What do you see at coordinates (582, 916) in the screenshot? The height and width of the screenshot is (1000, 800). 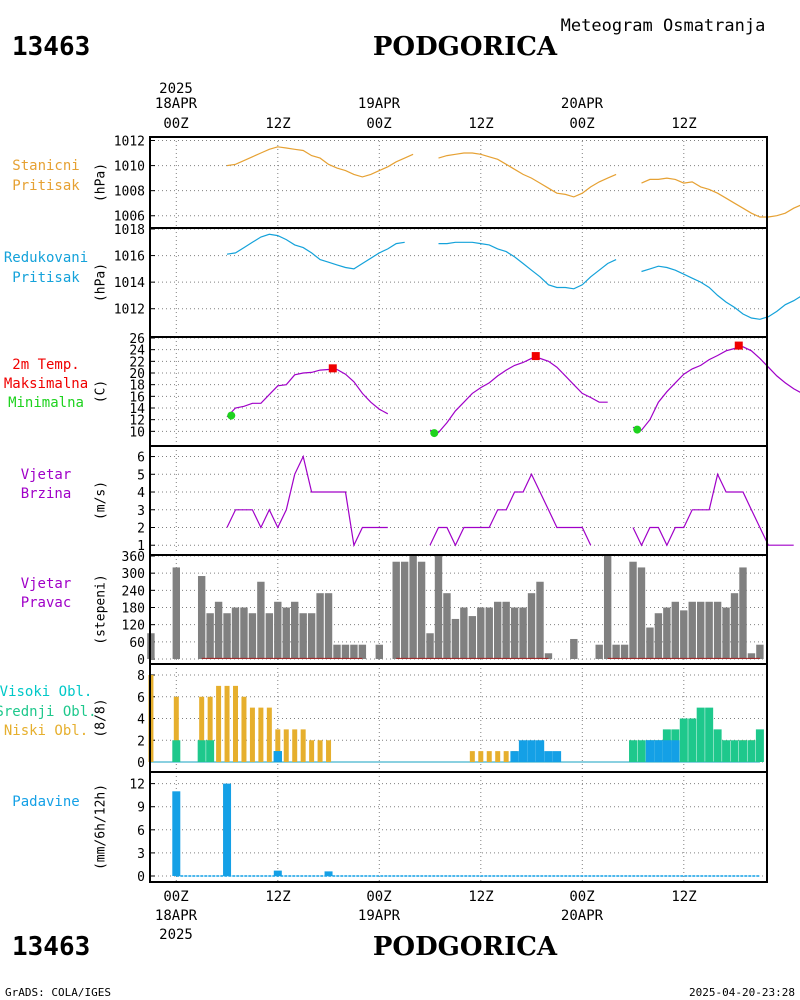 I see `bottom-date-2: 20APR` at bounding box center [582, 916].